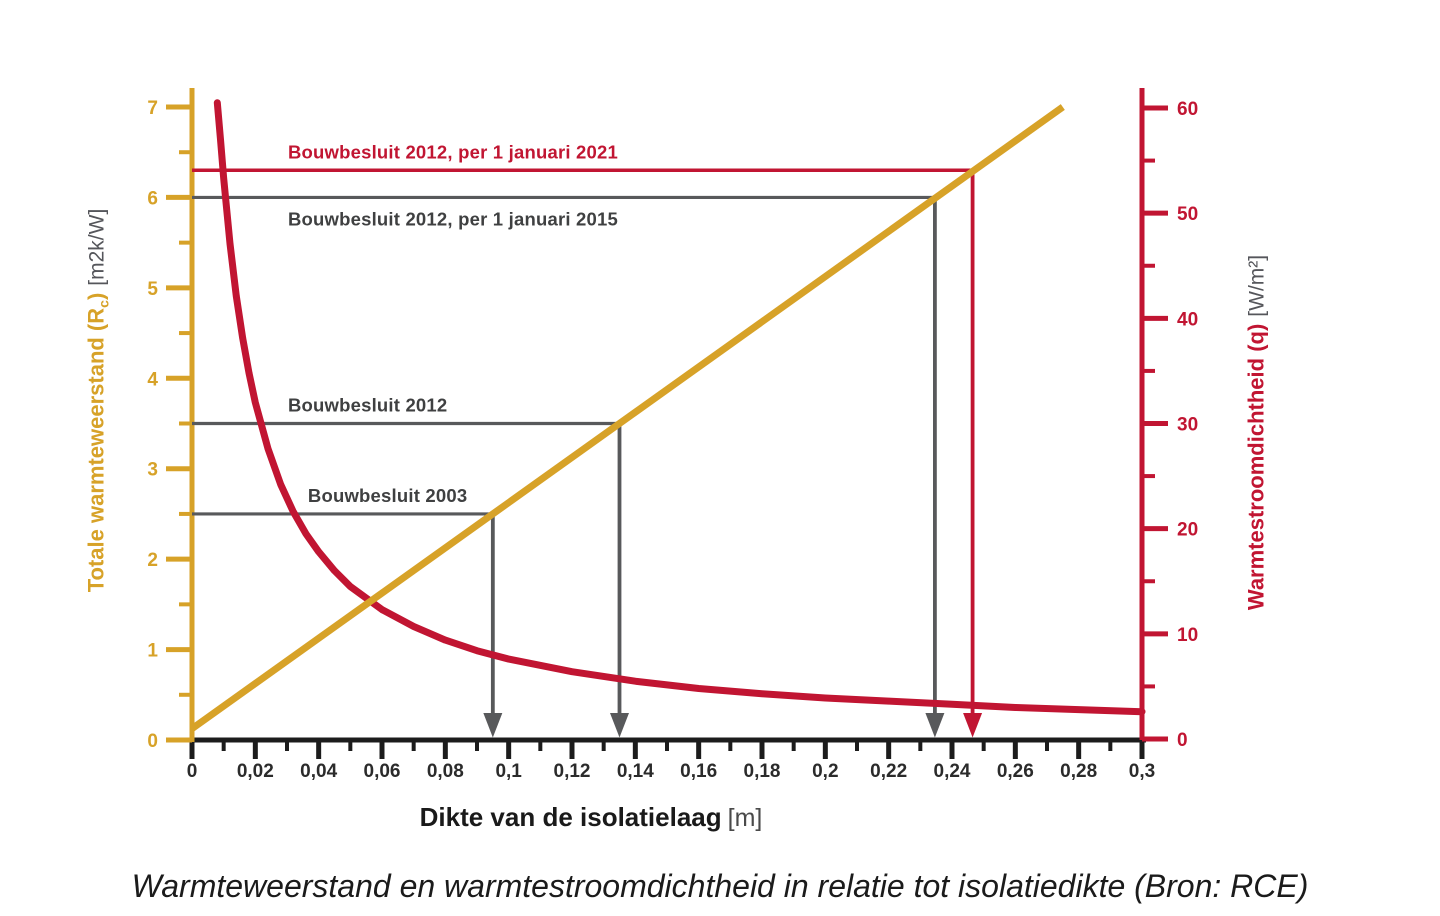 Image resolution: width=1440 pixels, height=916 pixels. What do you see at coordinates (96, 450) in the screenshot?
I see `left-axis-title-text: Totale warmteweerstand (R` at bounding box center [96, 450].